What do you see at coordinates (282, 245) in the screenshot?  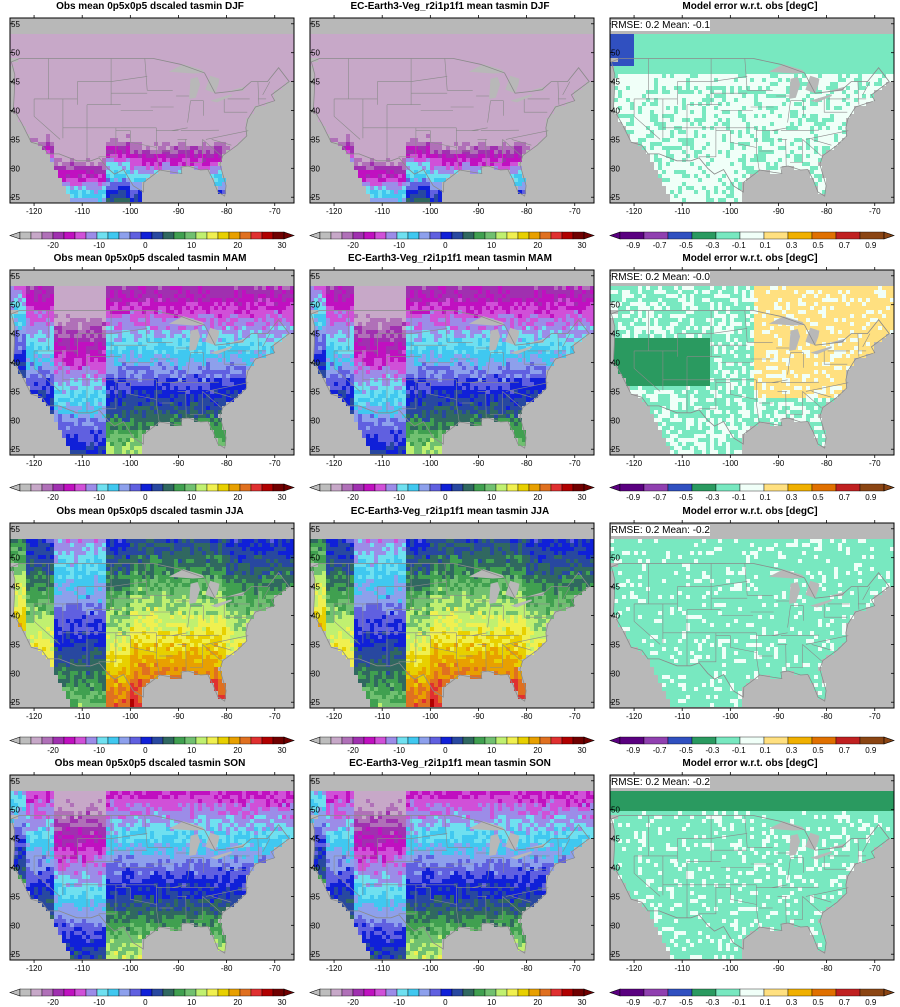 I see `colorbar-label: 30` at bounding box center [282, 245].